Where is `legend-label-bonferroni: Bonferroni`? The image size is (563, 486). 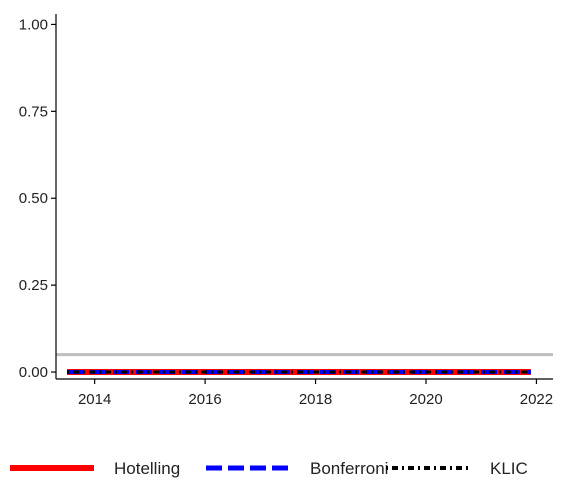
legend-label-bonferroni: Bonferroni is located at coordinates (349, 468).